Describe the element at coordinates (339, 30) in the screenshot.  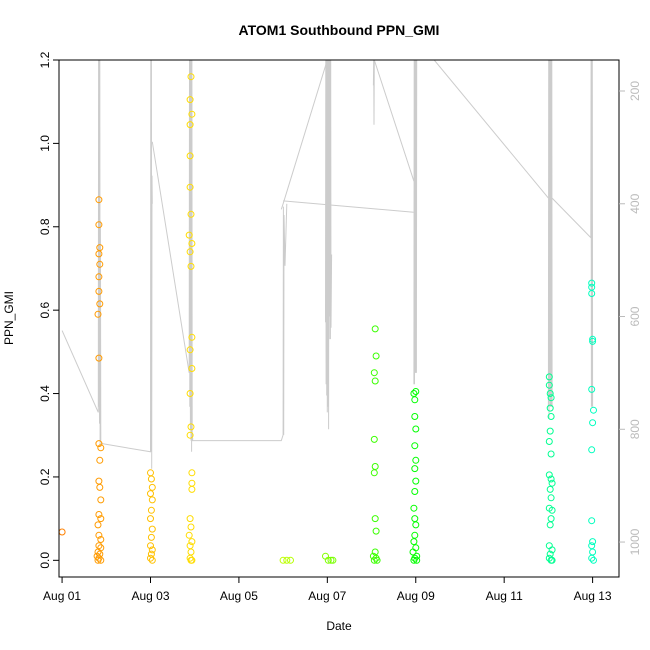
I see `chart-title: ATOM1 Southbound PPN_GMI` at that location.